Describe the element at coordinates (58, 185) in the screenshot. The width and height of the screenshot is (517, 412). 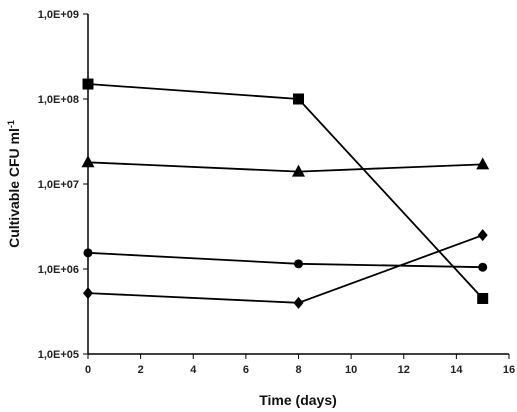
I see `y-tick-label: 1,0E+07` at that location.